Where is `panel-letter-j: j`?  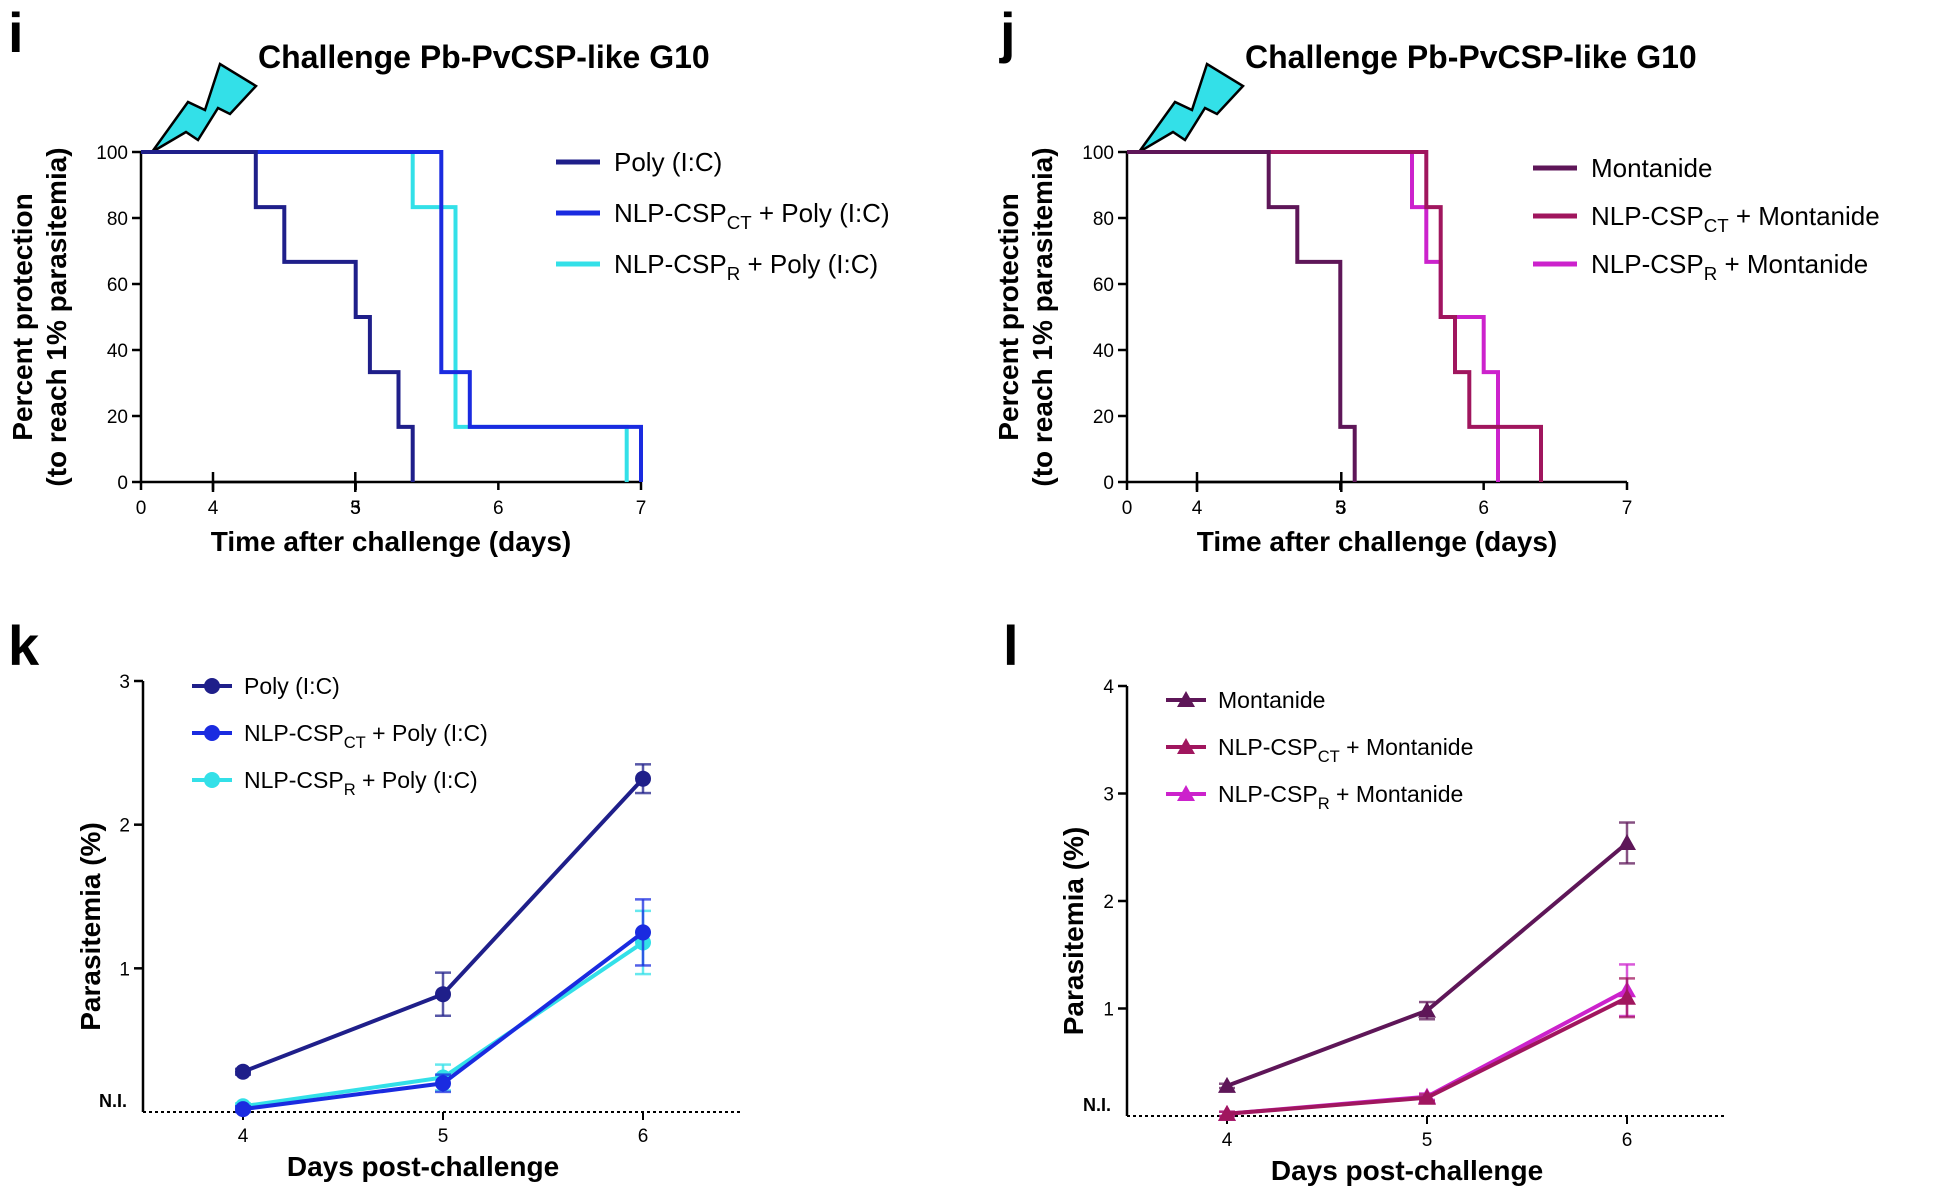
panel-letter-j: j is located at coordinates (1007, 32).